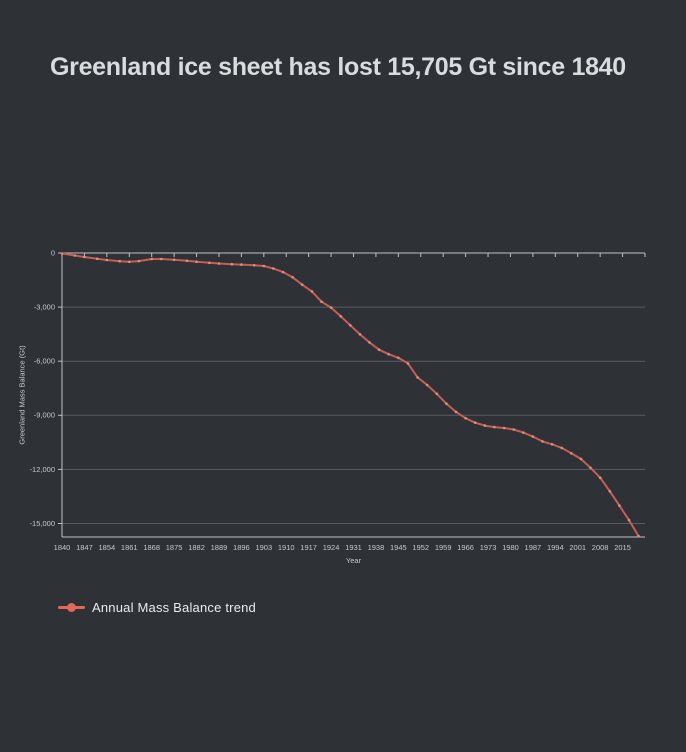 The width and height of the screenshot is (686, 752). I want to click on x-tick-label: 1952, so click(420, 547).